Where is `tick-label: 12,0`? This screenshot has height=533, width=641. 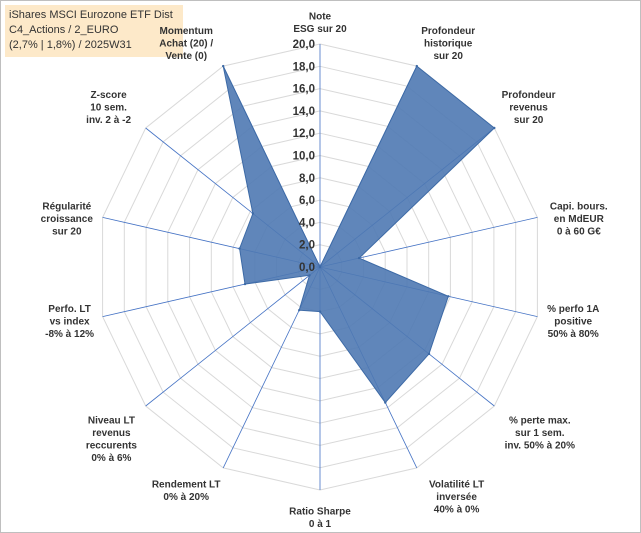 tick-label: 12,0 is located at coordinates (304, 134).